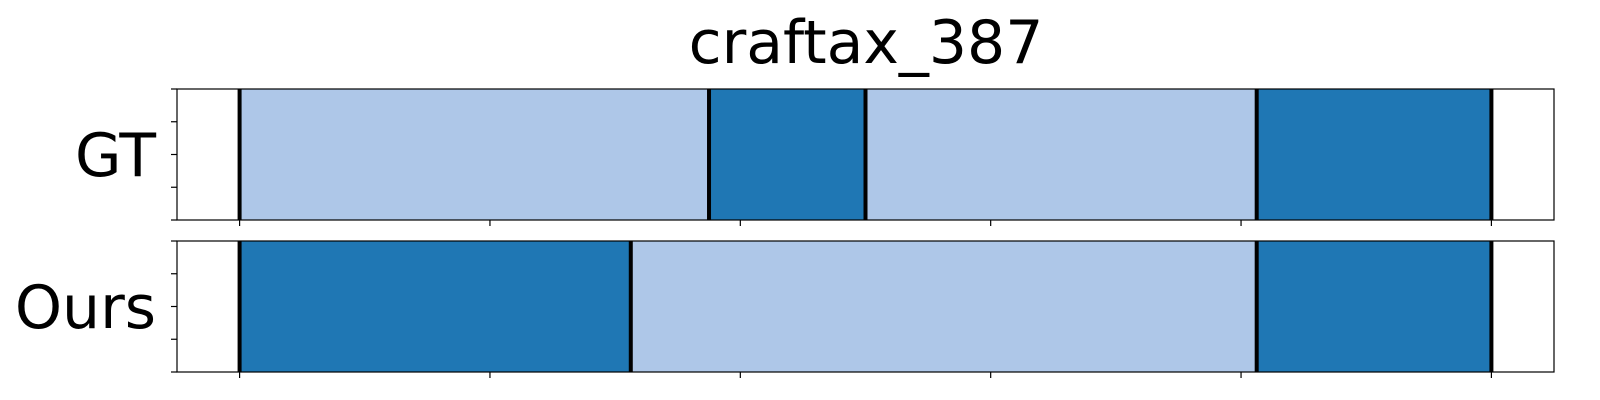 This screenshot has height=400, width=1600. I want to click on row-label-gt: GT, so click(115, 156).